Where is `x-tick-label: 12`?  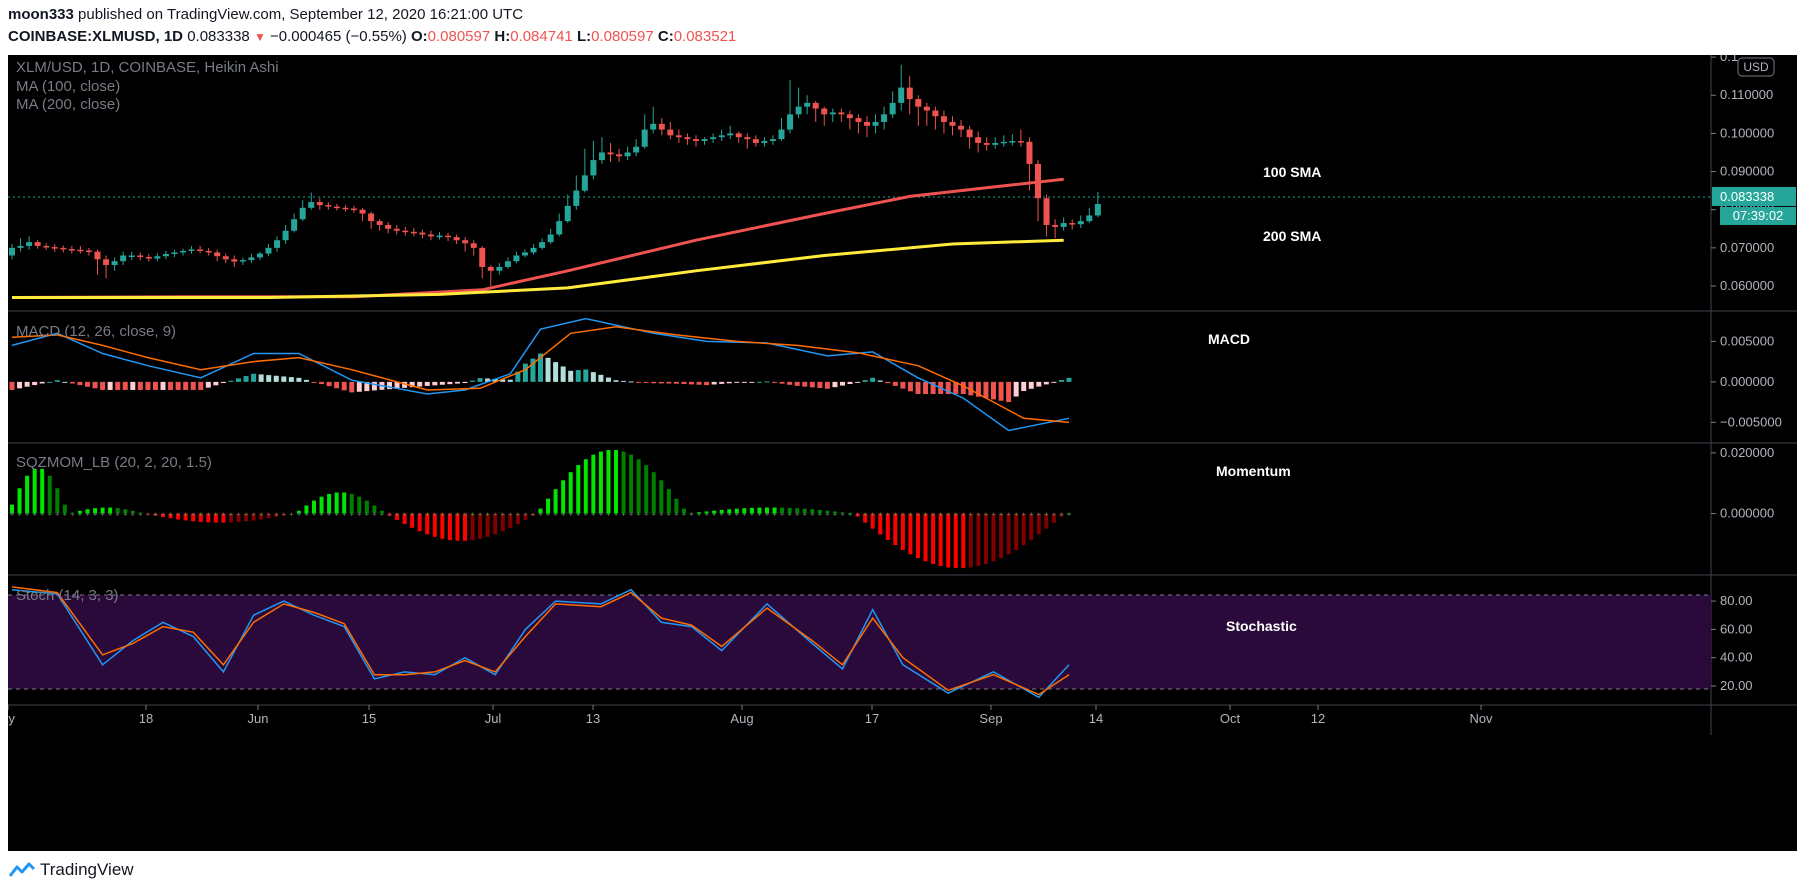 x-tick-label: 12 is located at coordinates (1318, 718).